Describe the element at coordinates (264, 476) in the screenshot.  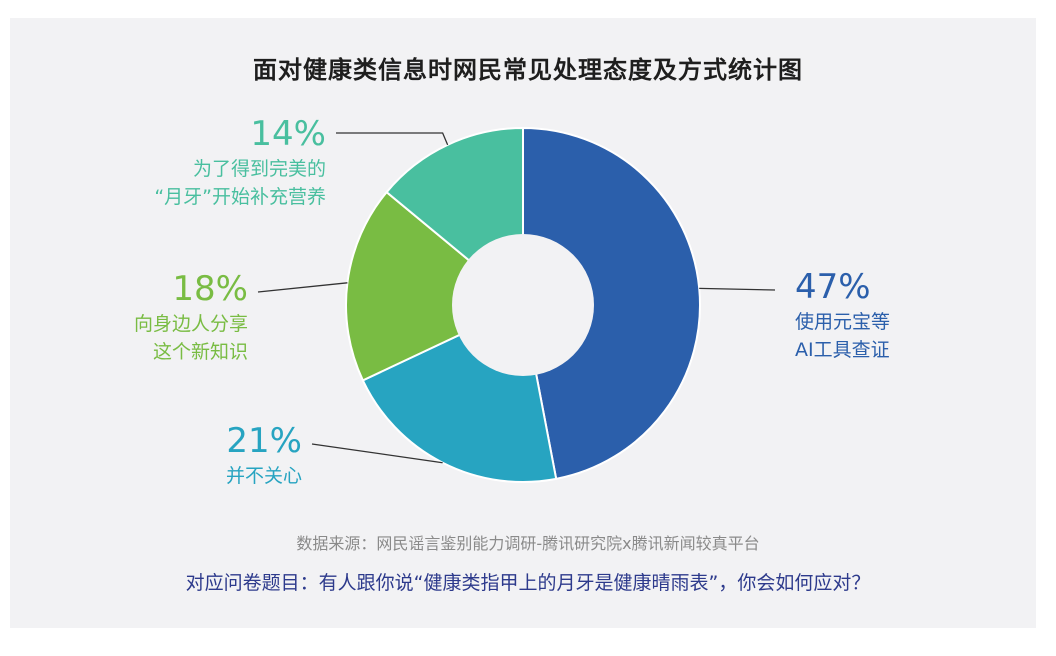
I see `slice-not-care-label-line: 并不关心` at that location.